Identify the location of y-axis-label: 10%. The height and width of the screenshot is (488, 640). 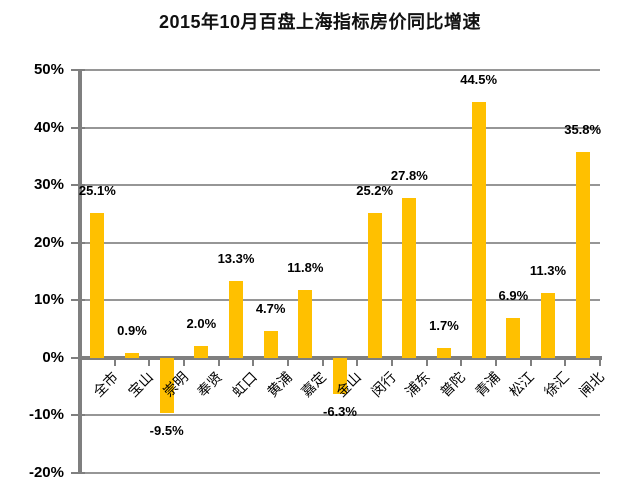
(48, 300).